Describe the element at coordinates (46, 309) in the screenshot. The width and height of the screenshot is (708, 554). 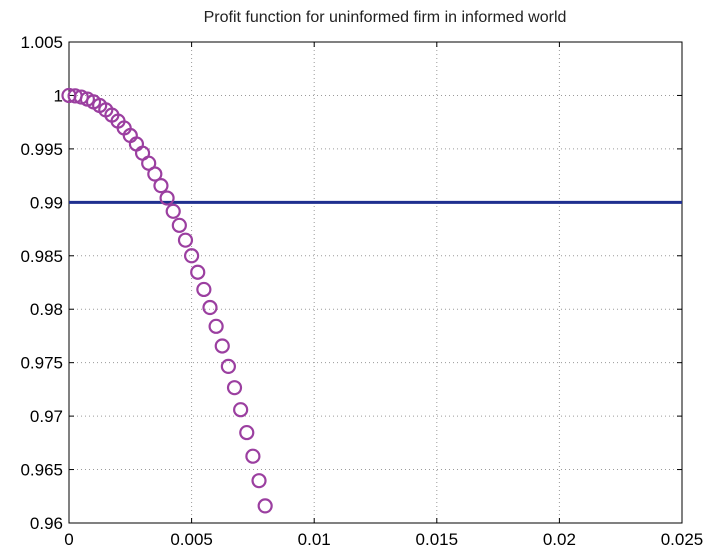
I see `y-tick-label: 0.98` at that location.